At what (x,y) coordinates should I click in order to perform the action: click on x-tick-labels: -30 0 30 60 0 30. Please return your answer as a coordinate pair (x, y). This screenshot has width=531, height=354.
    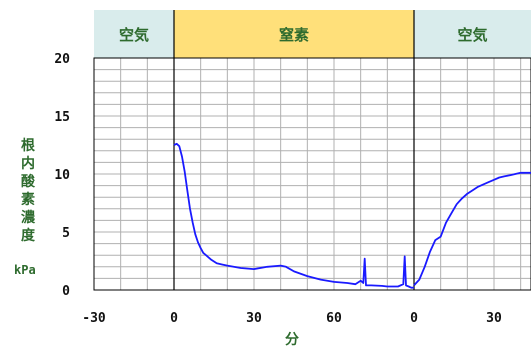
    Looking at the image, I should click on (292, 318).